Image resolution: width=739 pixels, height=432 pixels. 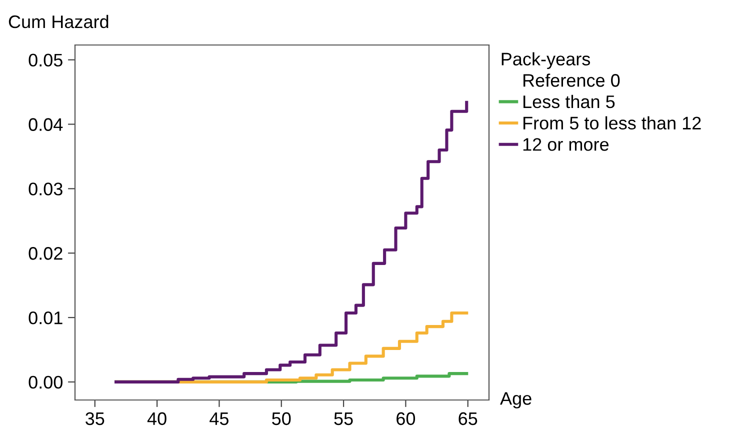 What do you see at coordinates (45, 124) in the screenshot?
I see `y-tick-label: 0.04` at bounding box center [45, 124].